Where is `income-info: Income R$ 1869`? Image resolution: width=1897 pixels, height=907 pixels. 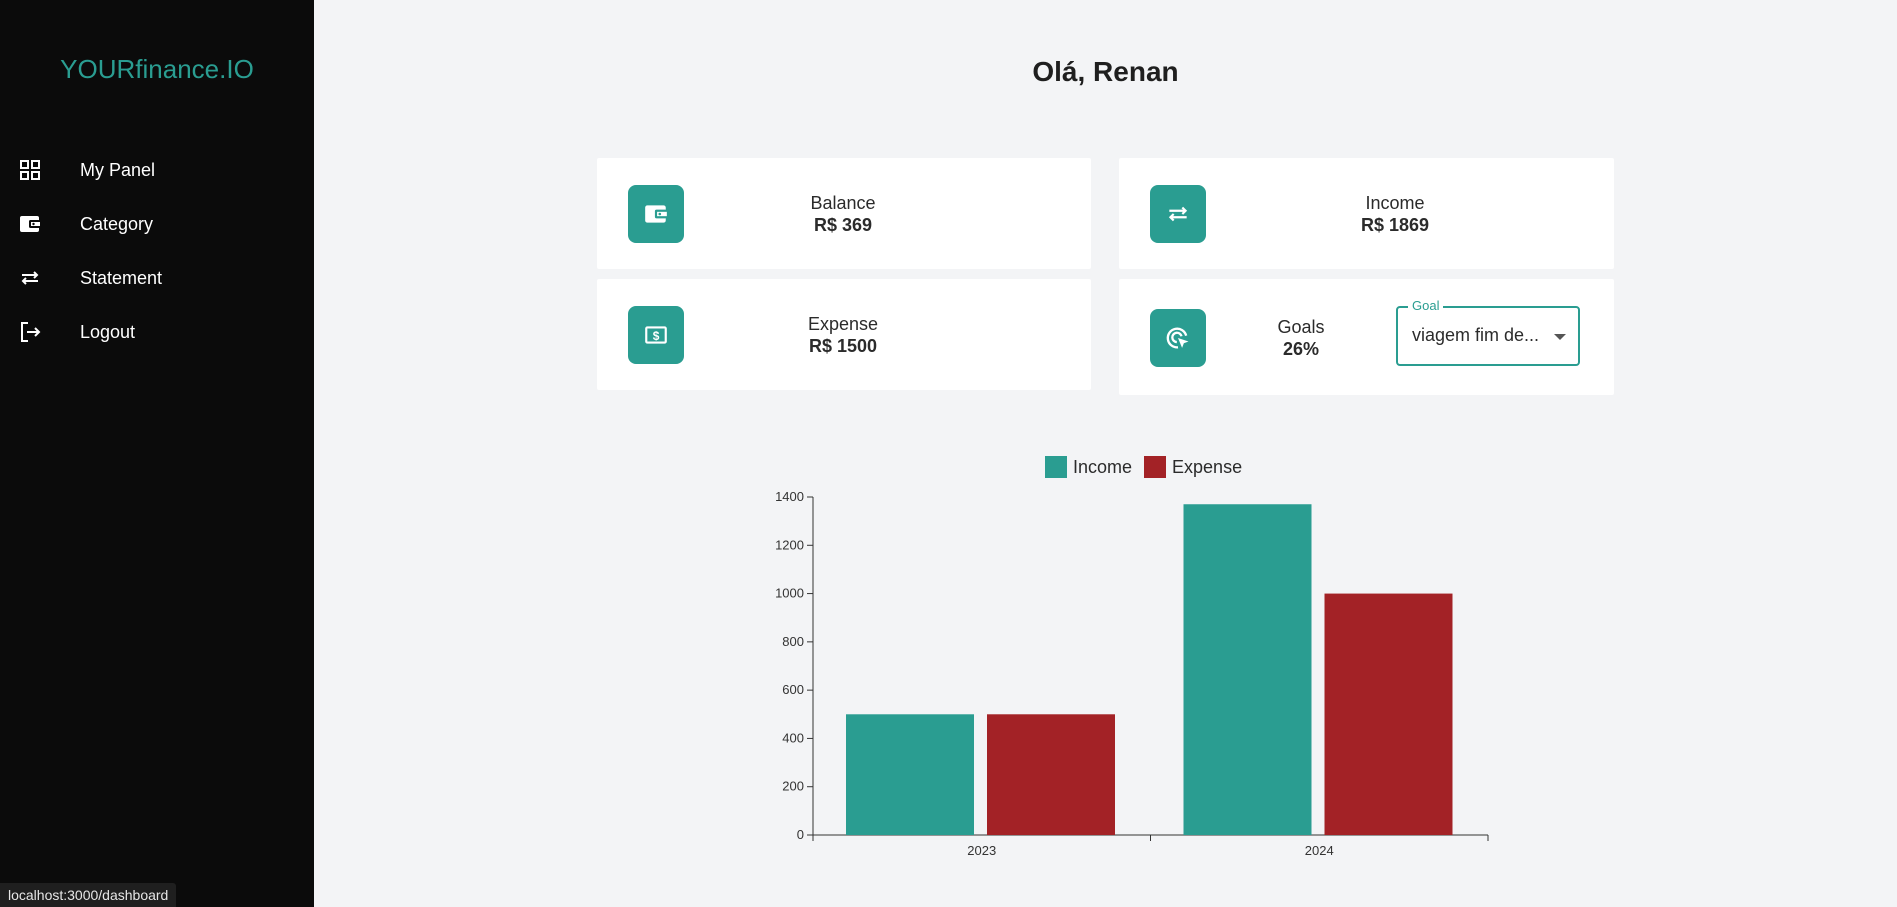
income-info: Income R$ 1869 is located at coordinates (1395, 214).